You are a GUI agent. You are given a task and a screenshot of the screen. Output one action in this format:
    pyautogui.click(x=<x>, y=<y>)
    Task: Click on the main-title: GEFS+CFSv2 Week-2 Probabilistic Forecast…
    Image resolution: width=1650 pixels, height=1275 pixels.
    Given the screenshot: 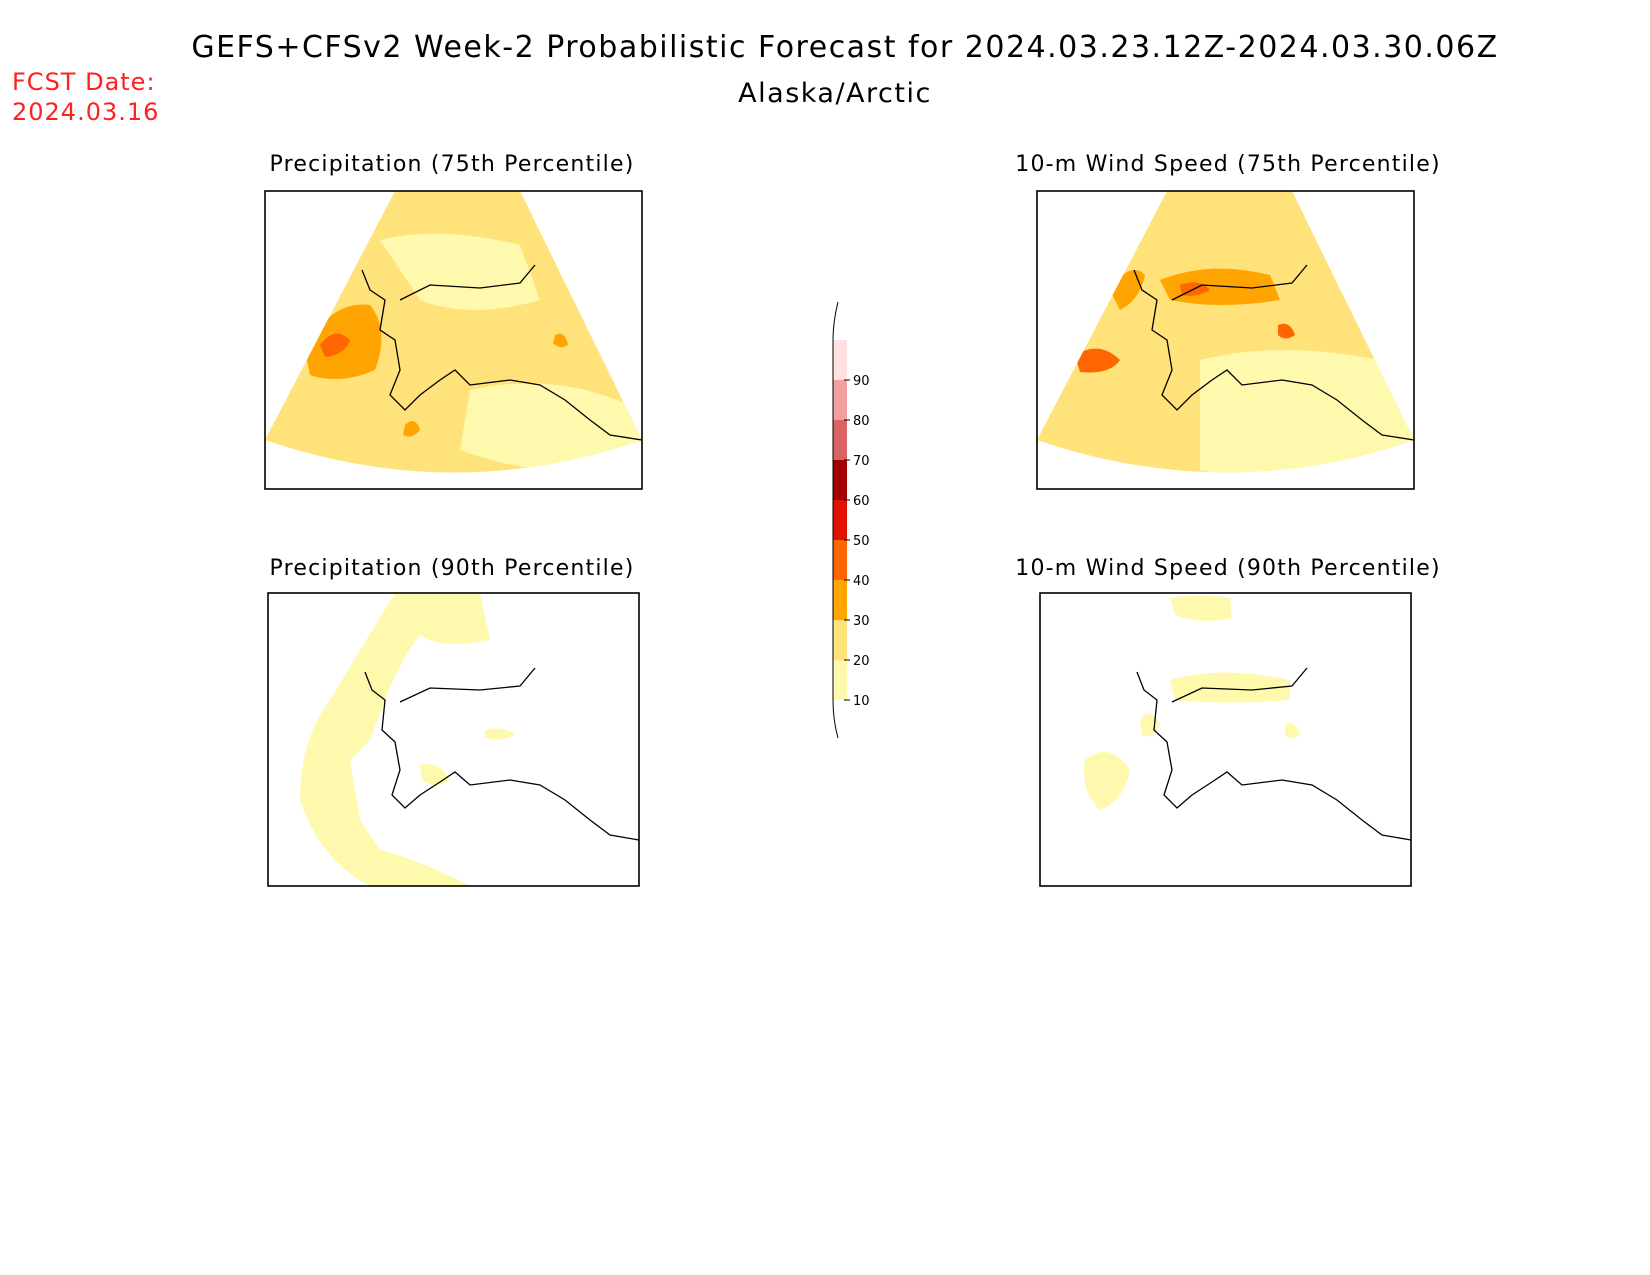 What is the action you would take?
    pyautogui.click(x=845, y=47)
    